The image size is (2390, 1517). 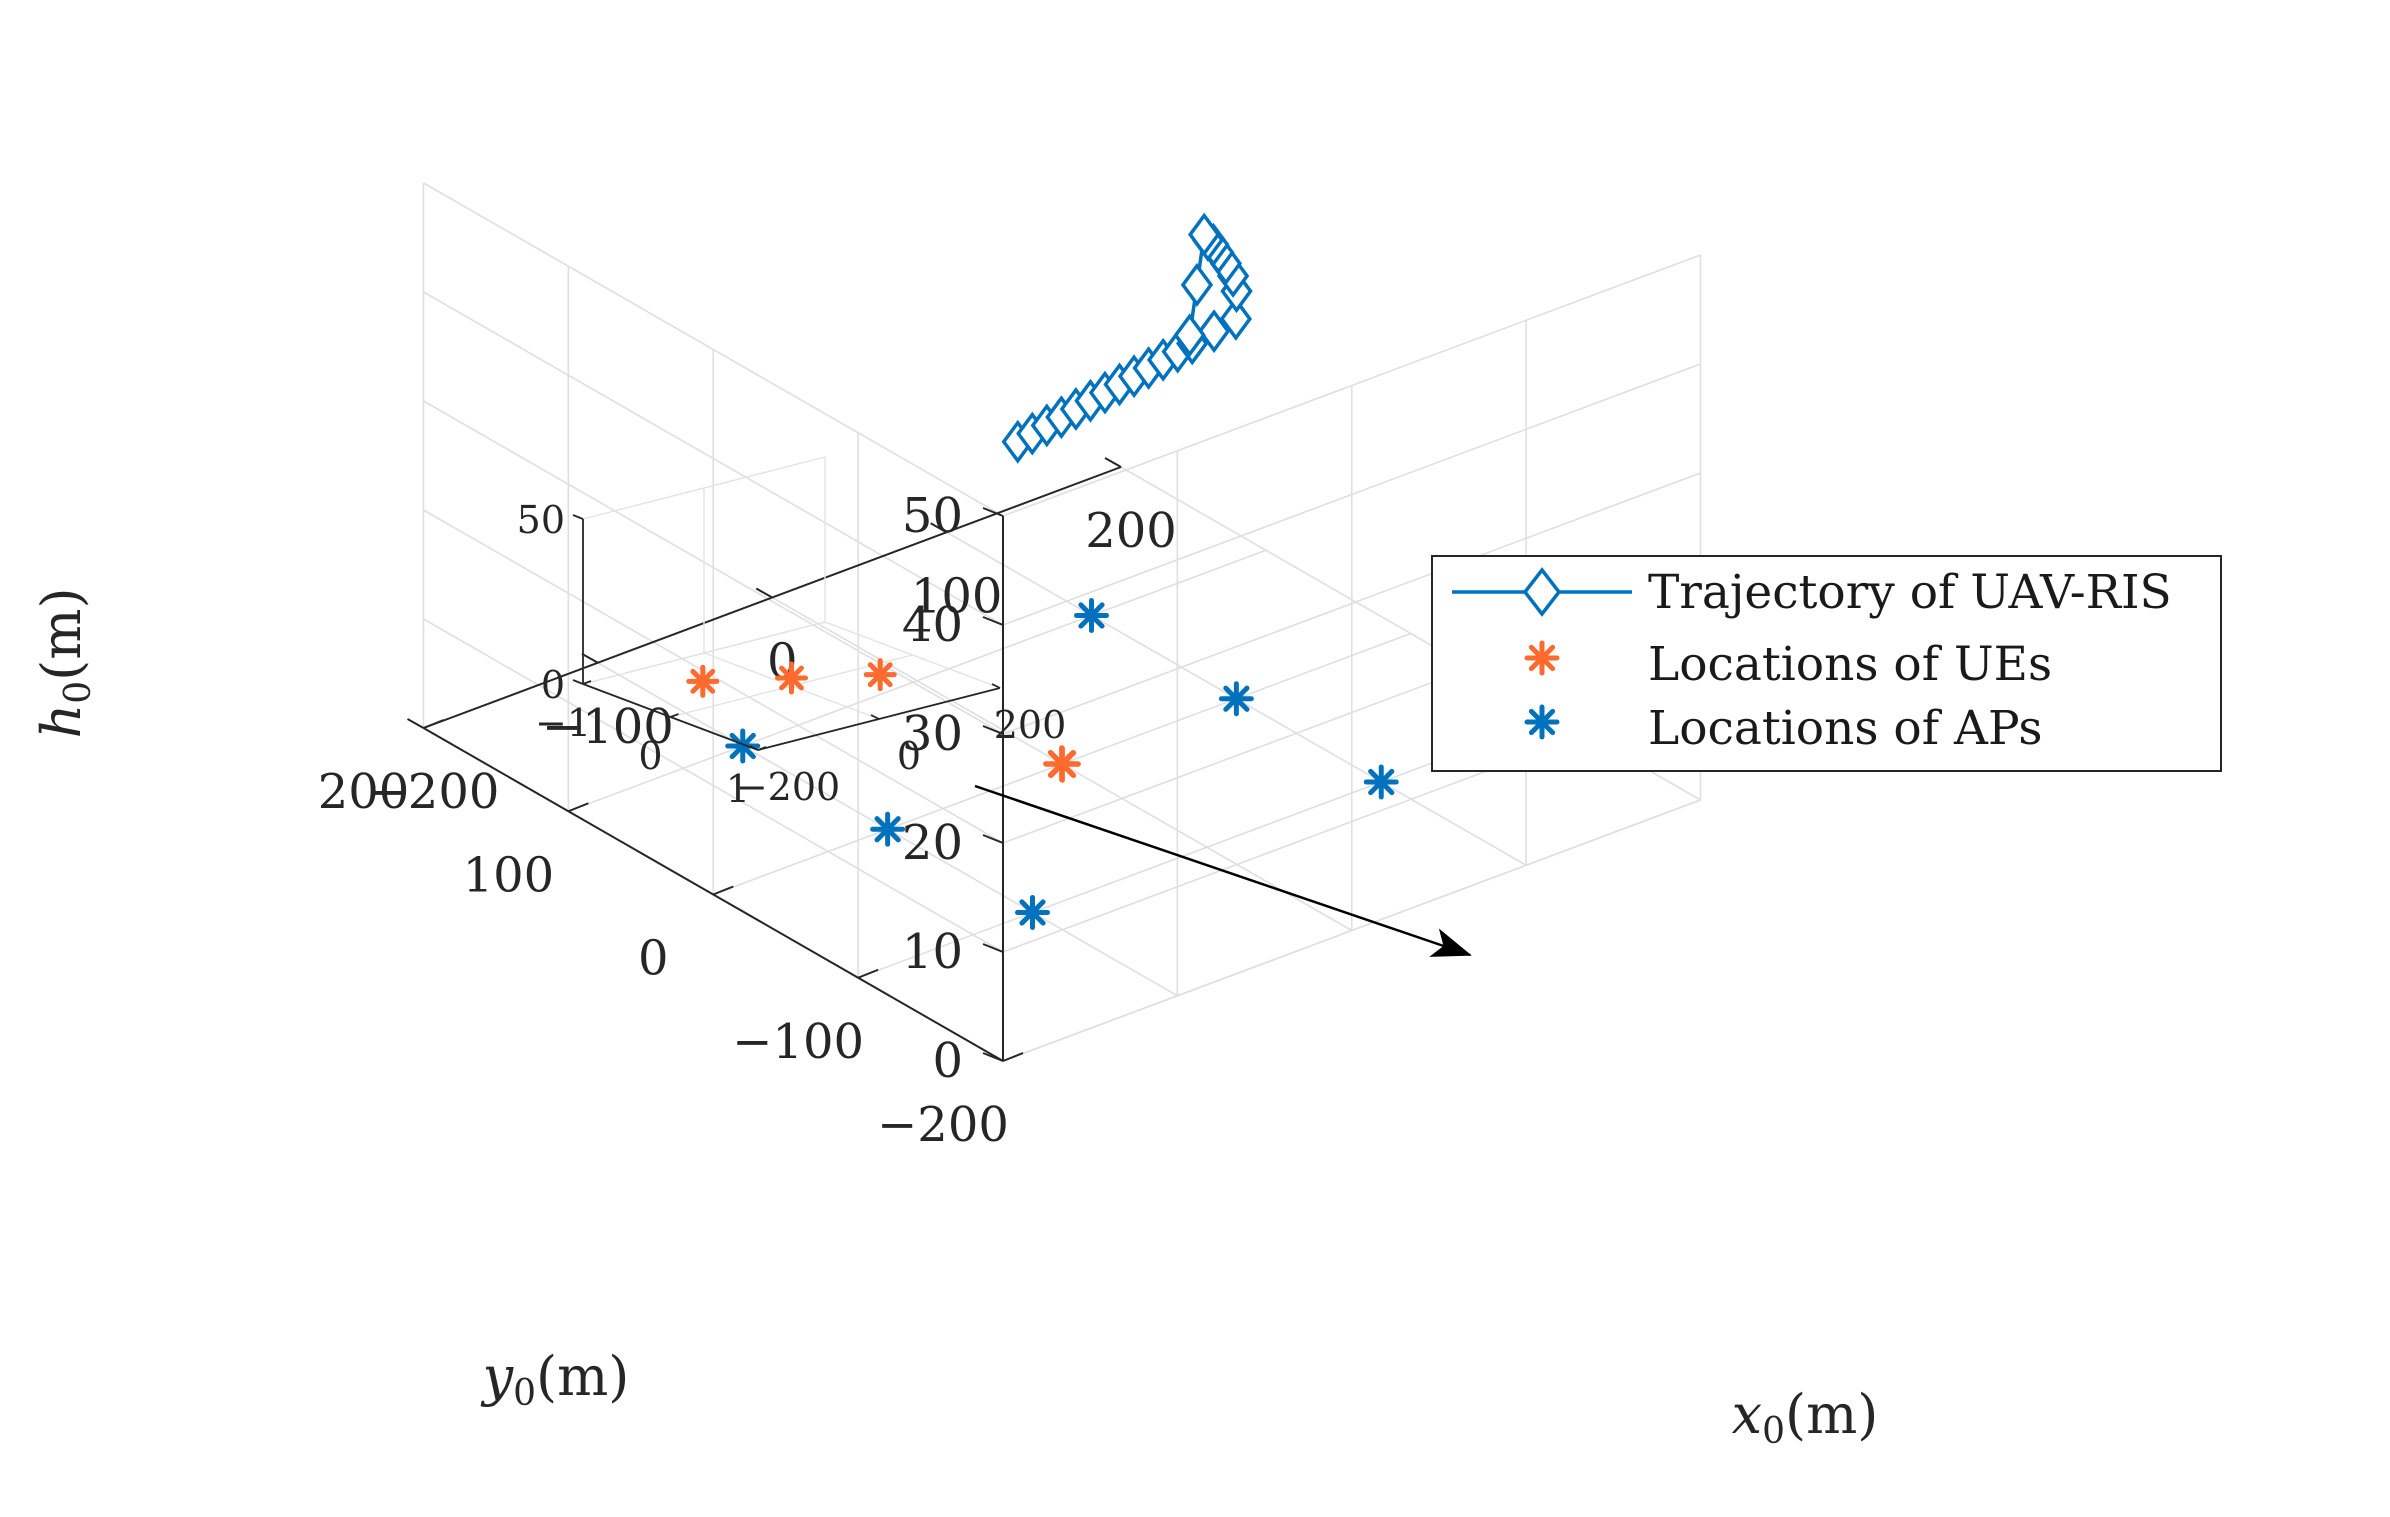 What do you see at coordinates (1805, 1417) in the screenshot?
I see `x-axis-title: x0(m)` at bounding box center [1805, 1417].